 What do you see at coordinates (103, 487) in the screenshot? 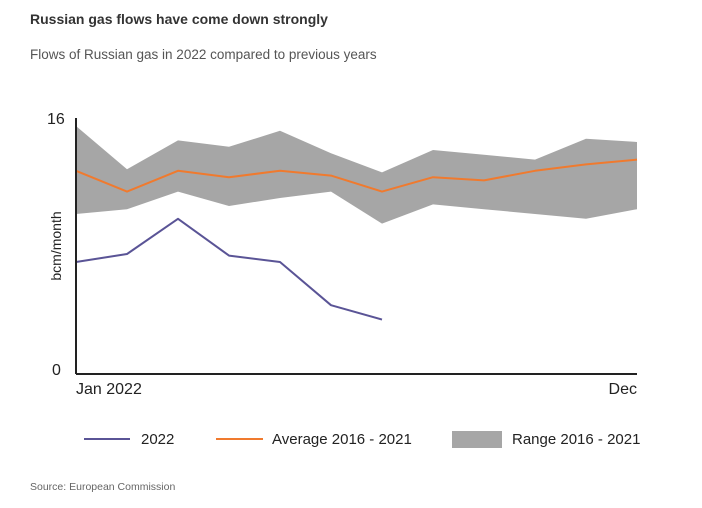
I see `source-note: Source: European Commission` at bounding box center [103, 487].